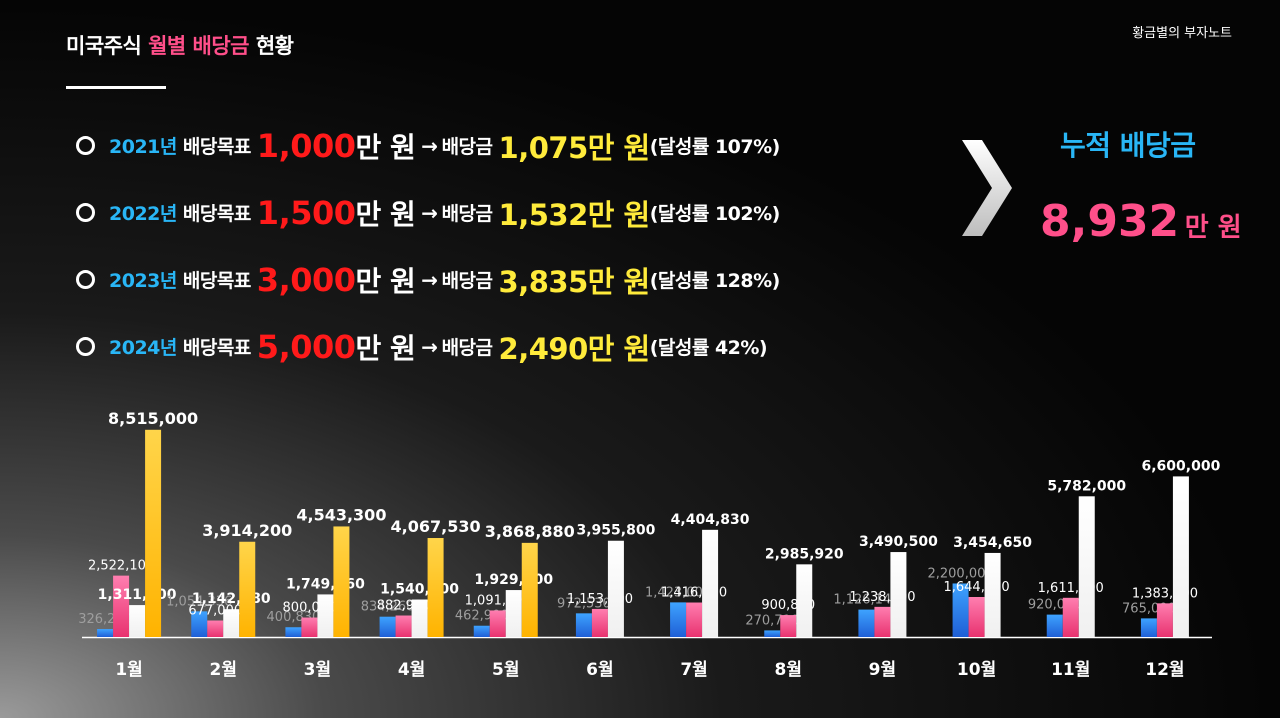  I want to click on cumulative-label: 누적 배당금, so click(1128, 145).